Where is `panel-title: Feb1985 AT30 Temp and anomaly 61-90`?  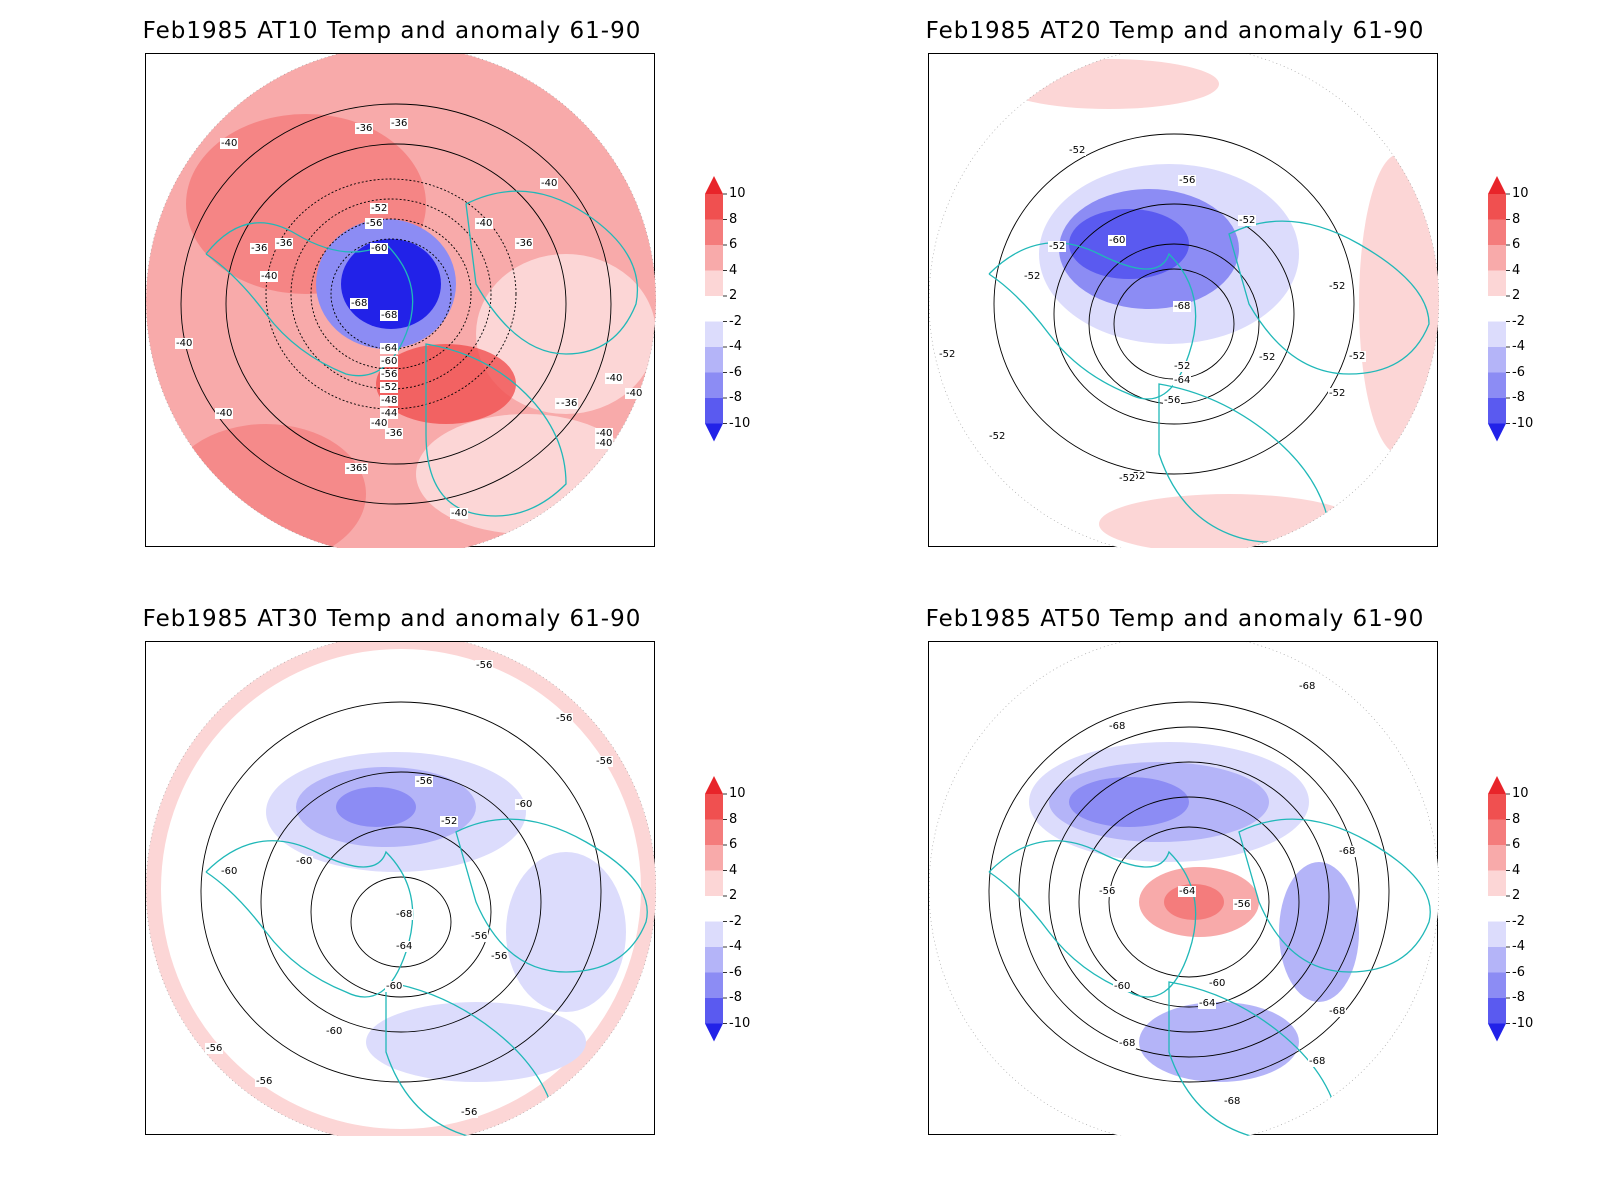
panel-title: Feb1985 AT30 Temp and anomaly 61-90 is located at coordinates (392, 619).